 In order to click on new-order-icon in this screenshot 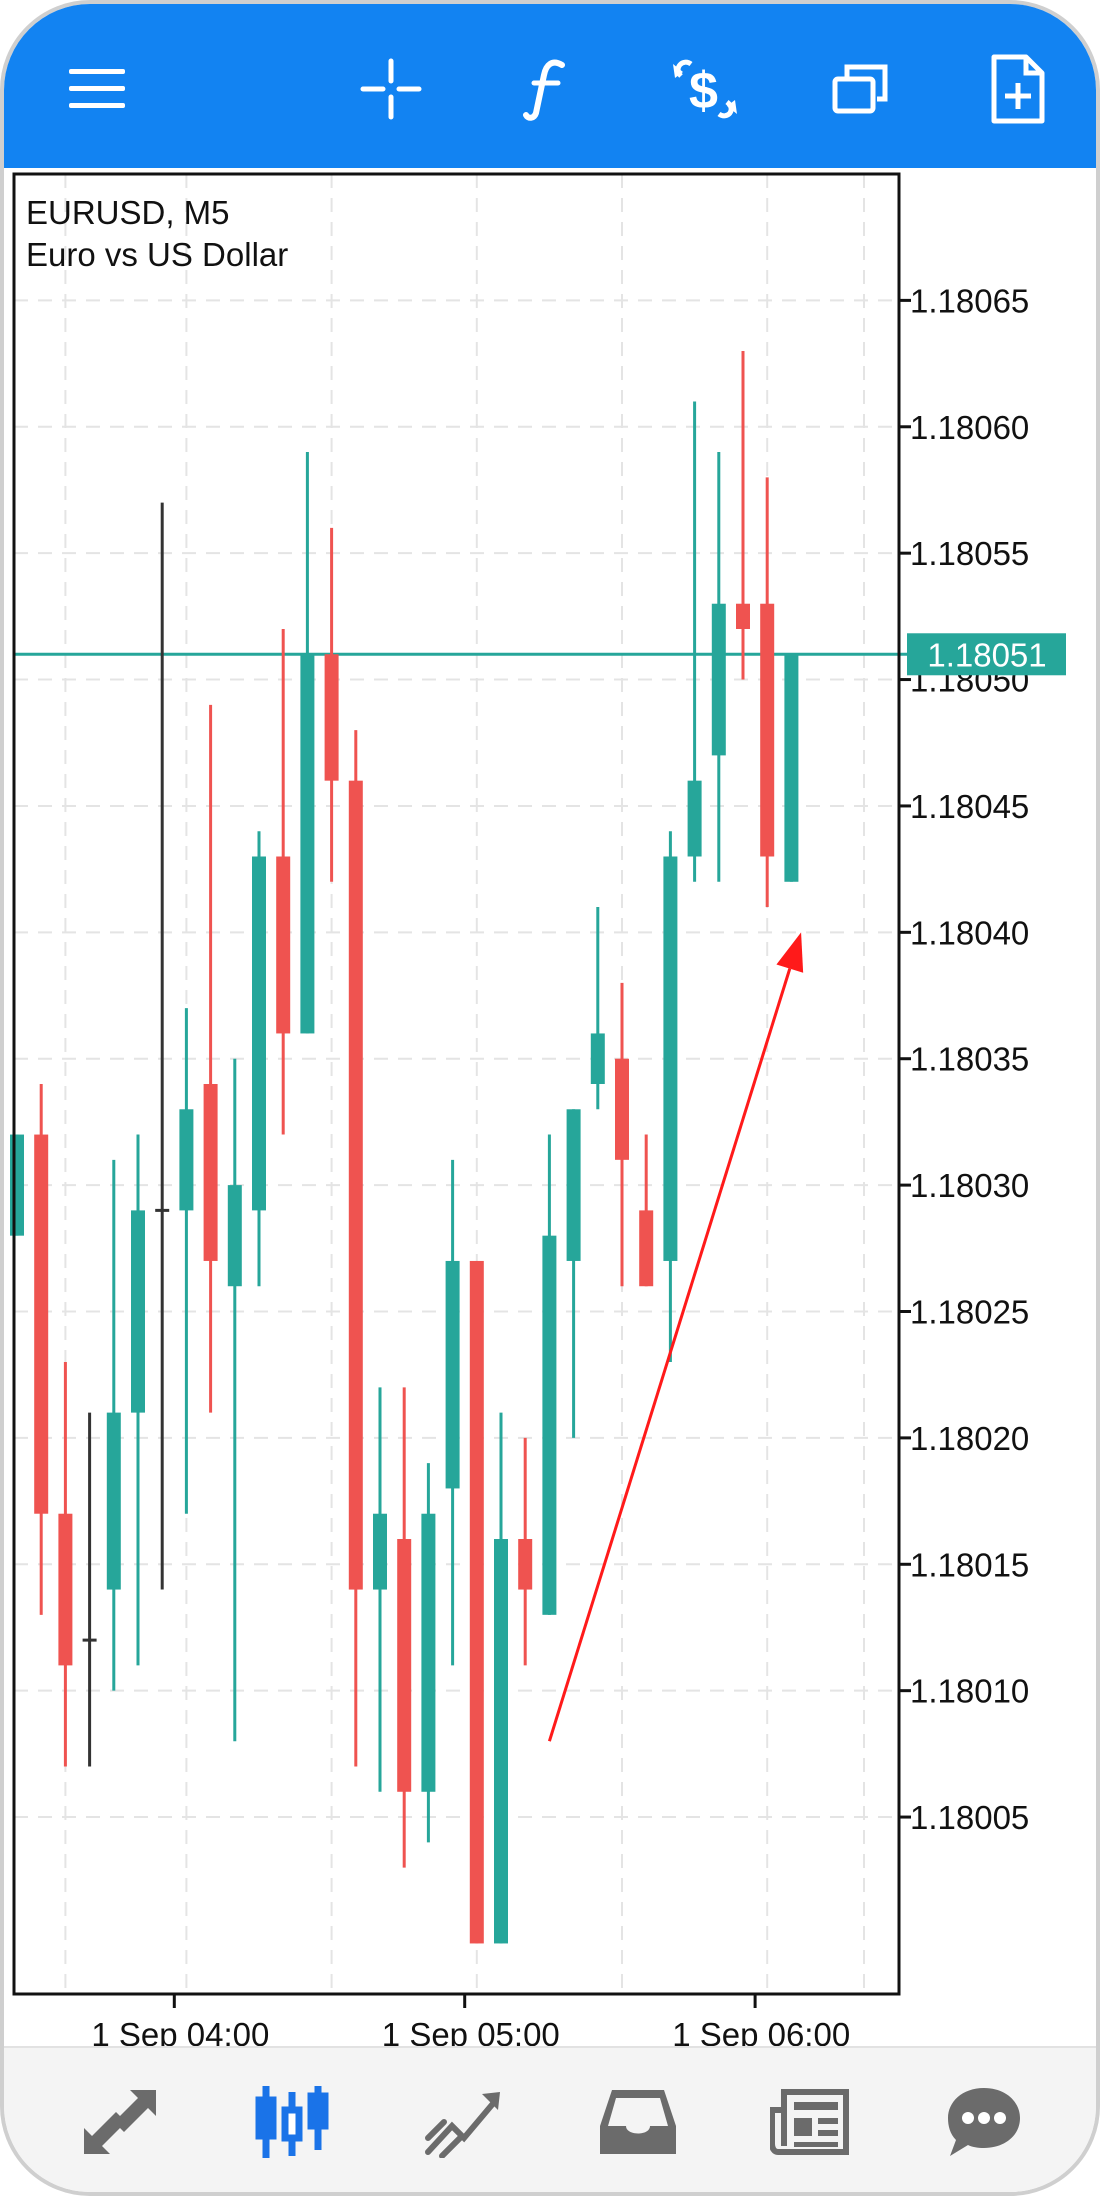, I will do `click(1017, 89)`.